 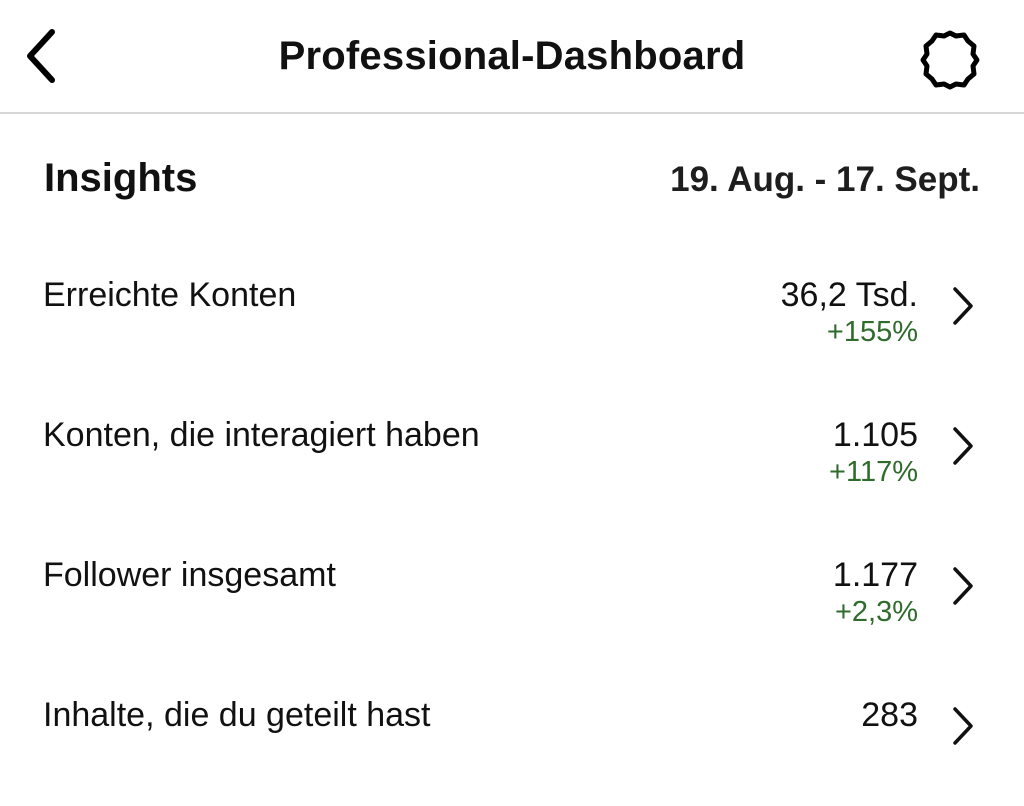 What do you see at coordinates (875, 575) in the screenshot?
I see `metric-value: 1.177` at bounding box center [875, 575].